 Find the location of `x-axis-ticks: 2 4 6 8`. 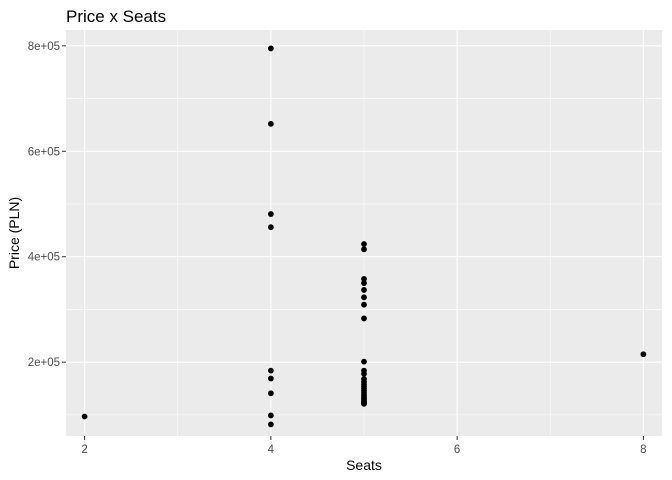

x-axis-ticks: 2 4 6 8 is located at coordinates (364, 446).